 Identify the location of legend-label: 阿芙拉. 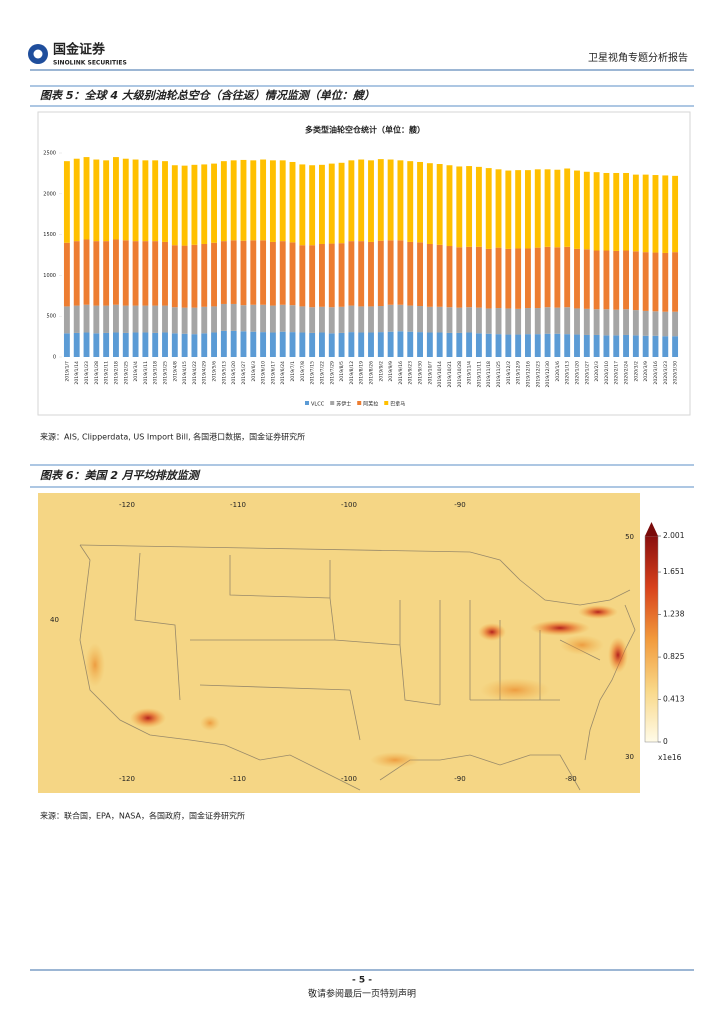
(370, 404).